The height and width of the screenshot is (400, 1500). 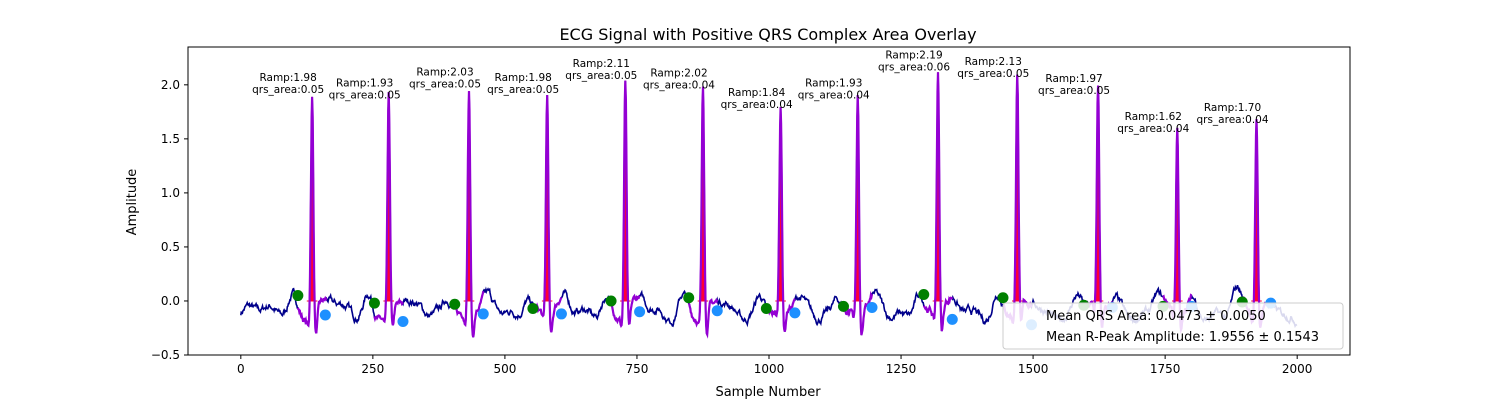 I want to click on x-tick-label-250: 250, so click(x=372, y=369).